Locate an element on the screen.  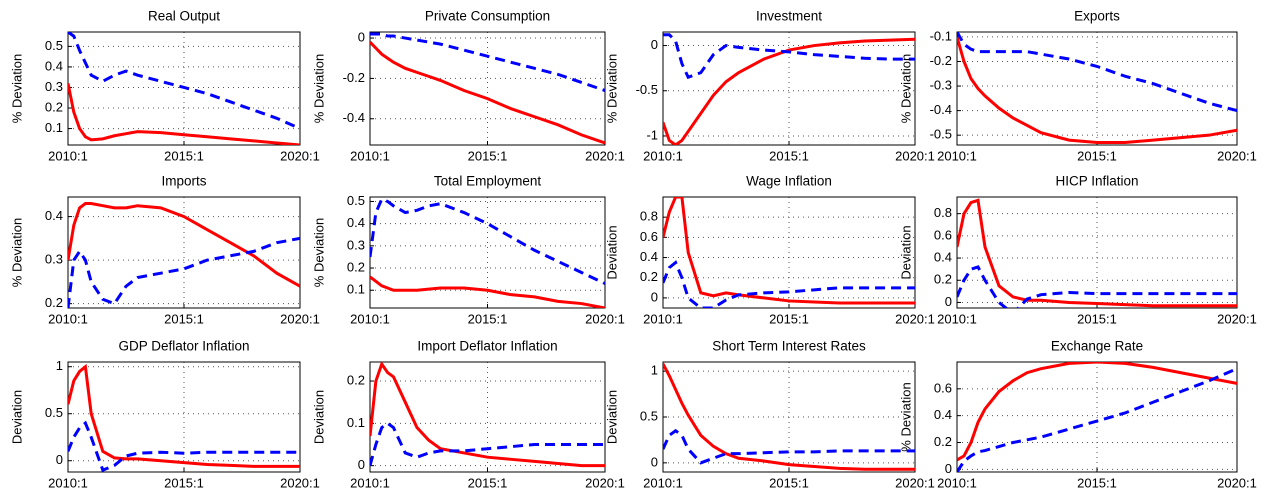
y-tick-label: -0.1 is located at coordinates (941, 35).